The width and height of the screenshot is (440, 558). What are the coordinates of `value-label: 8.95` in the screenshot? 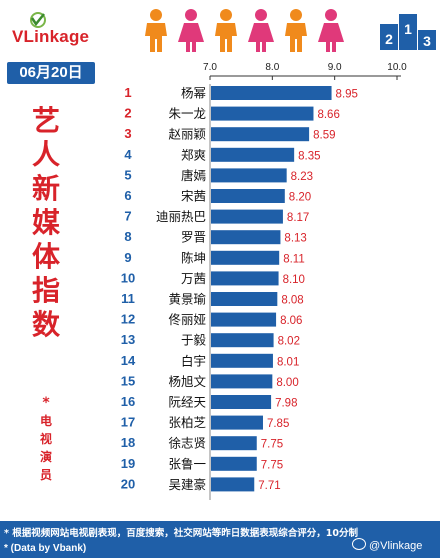 It's located at (347, 95).